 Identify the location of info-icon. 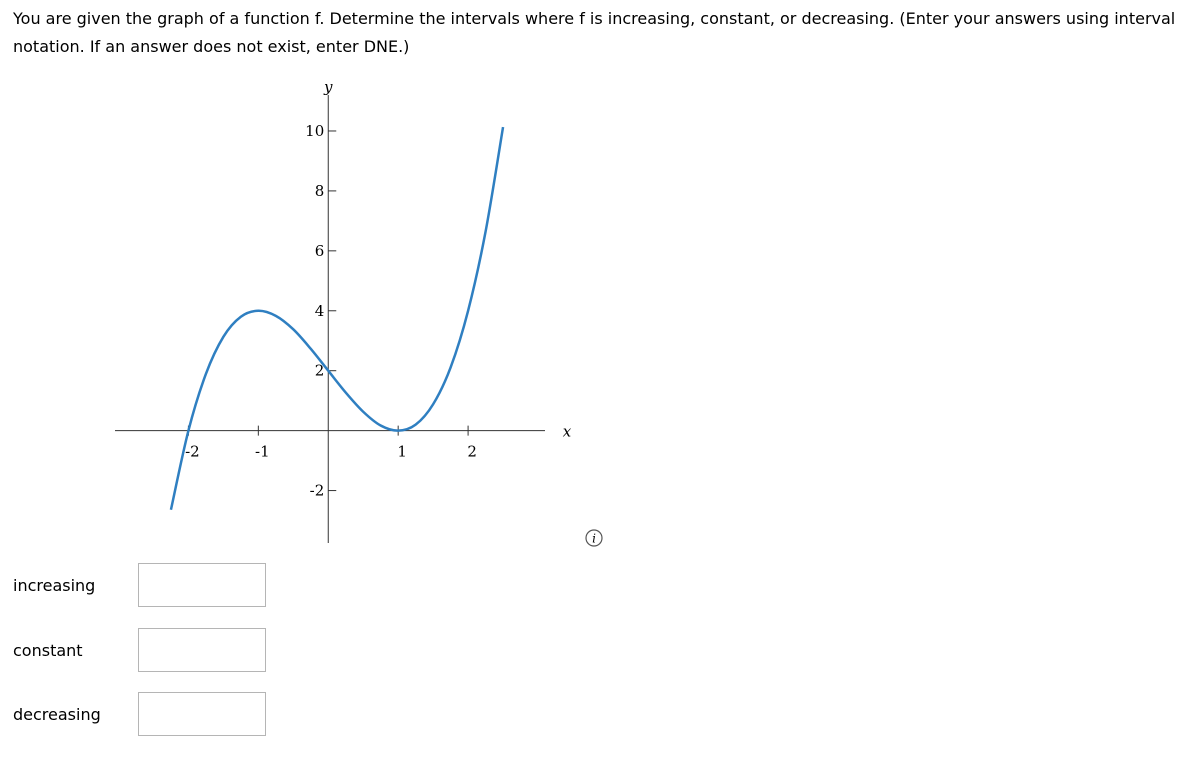
(594, 538).